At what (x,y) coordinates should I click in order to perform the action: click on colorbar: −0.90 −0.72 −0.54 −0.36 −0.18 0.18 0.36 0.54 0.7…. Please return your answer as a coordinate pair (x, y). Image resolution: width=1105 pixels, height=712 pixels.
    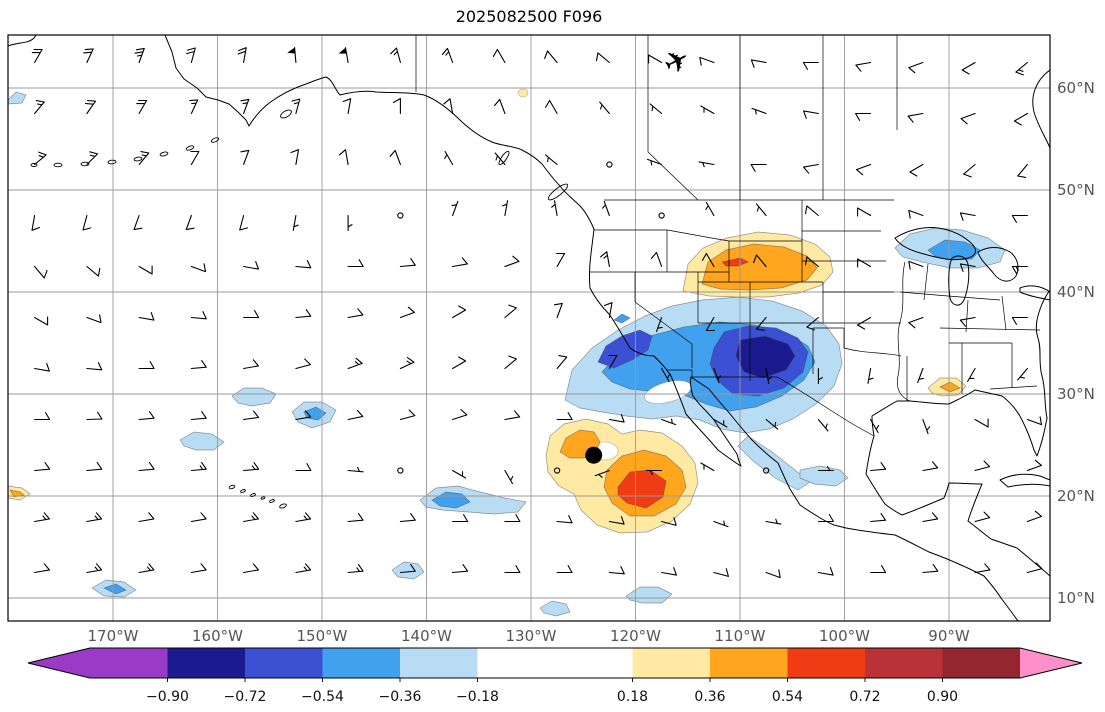
    Looking at the image, I should click on (555, 676).